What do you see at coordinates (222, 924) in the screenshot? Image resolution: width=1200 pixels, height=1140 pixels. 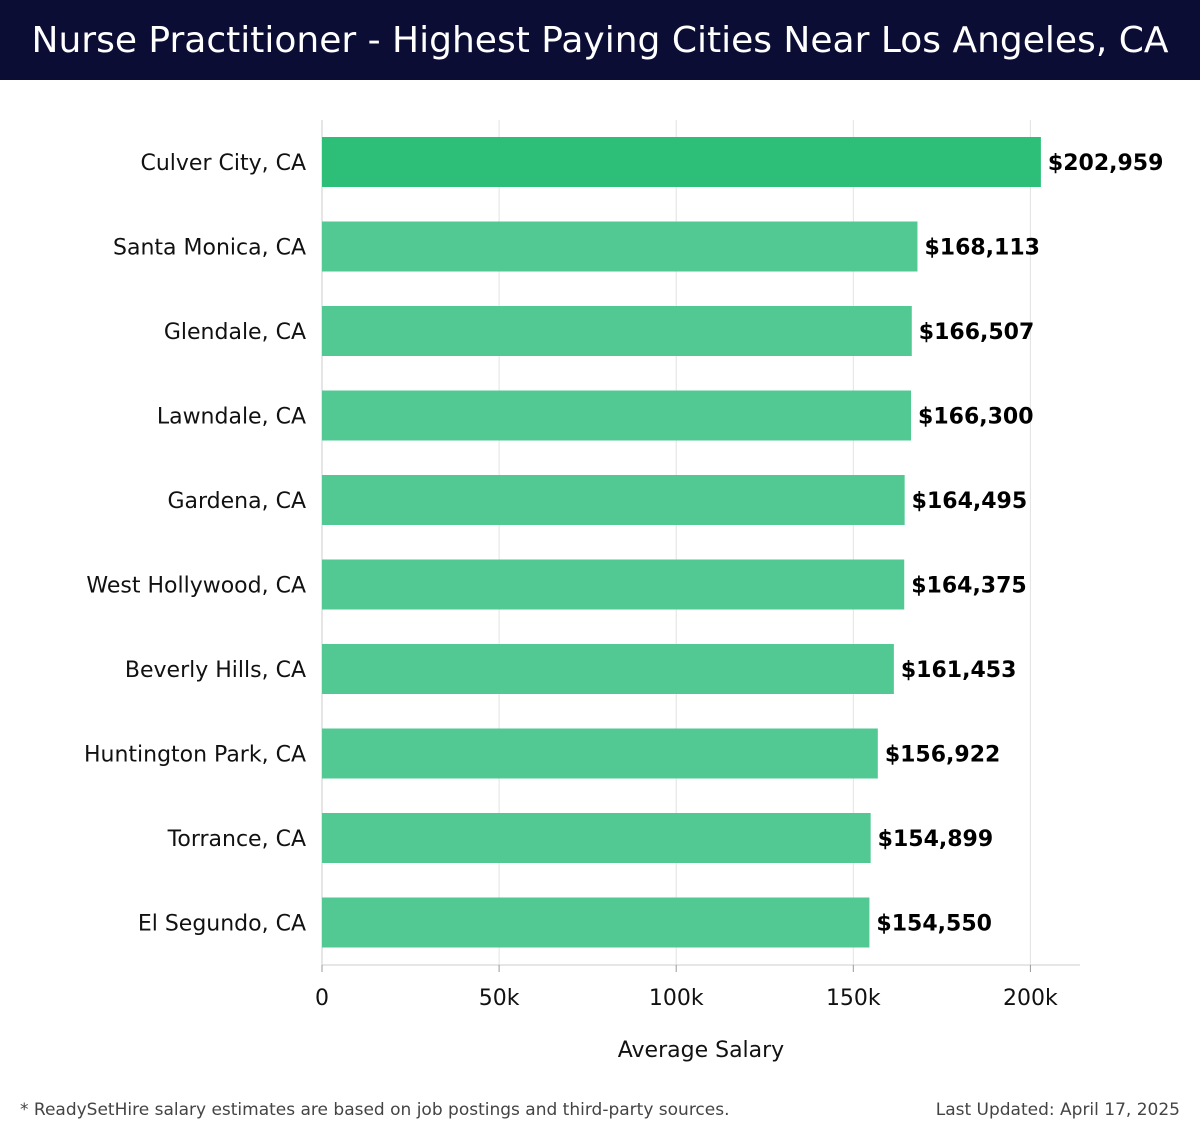 I see `category-label: El Segundo, CA` at bounding box center [222, 924].